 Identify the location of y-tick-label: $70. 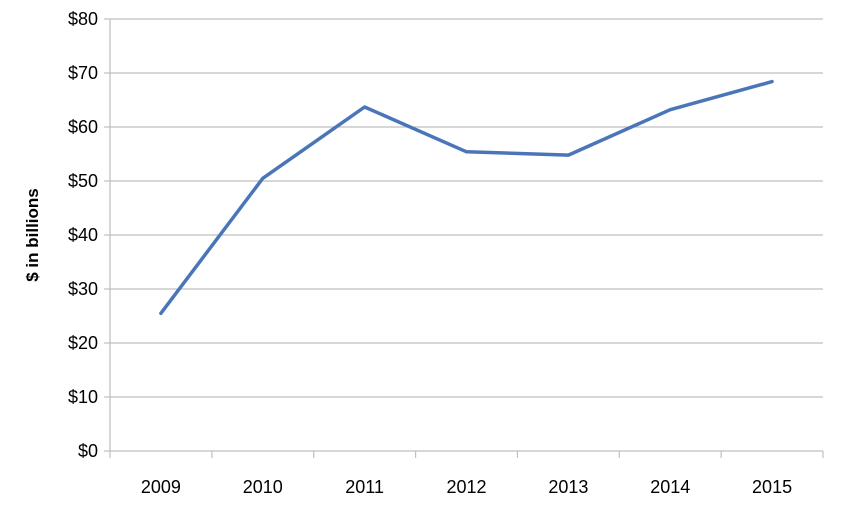
(83, 73).